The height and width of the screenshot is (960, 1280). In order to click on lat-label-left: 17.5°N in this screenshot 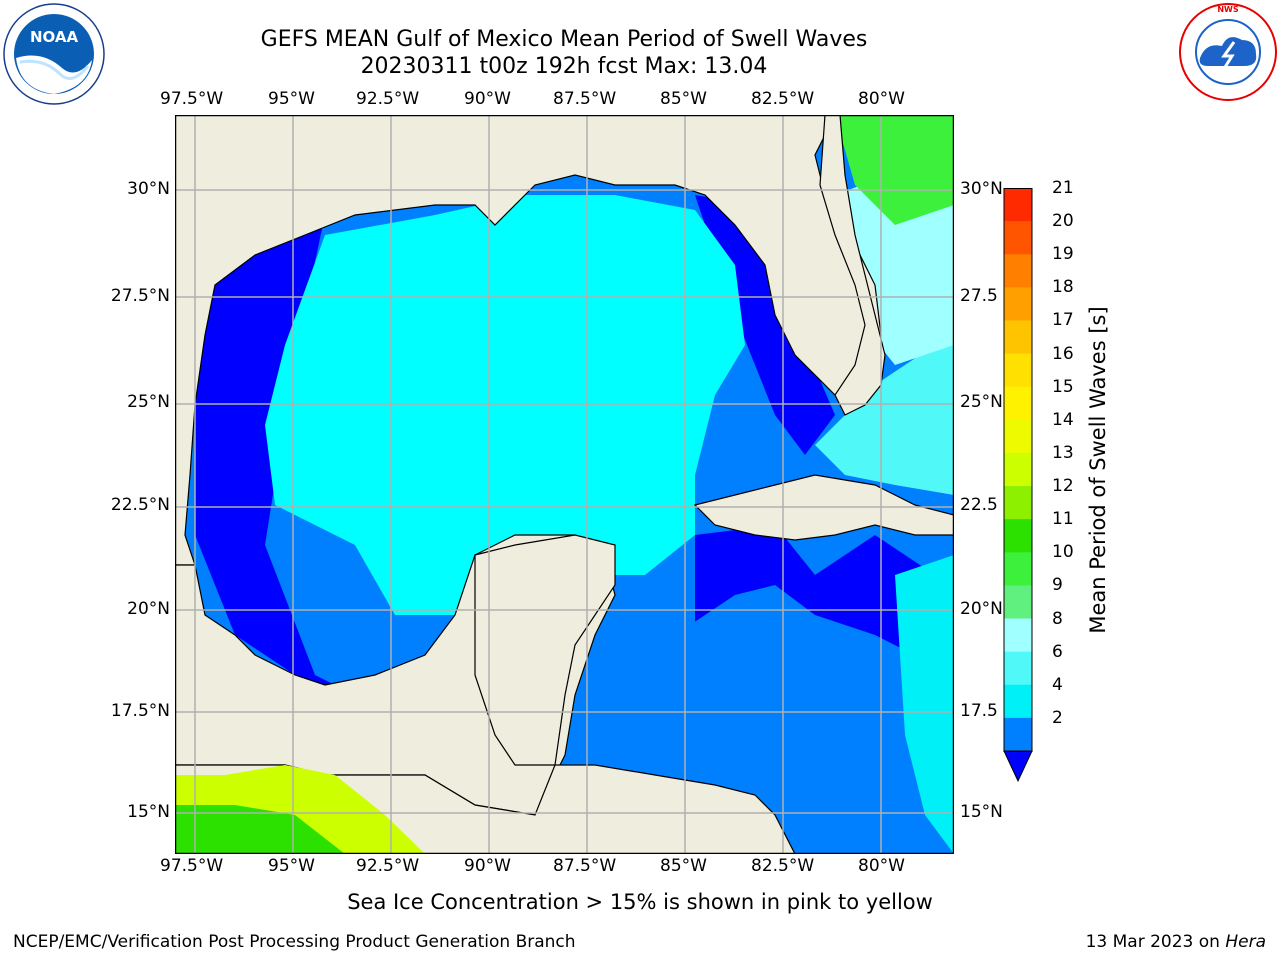, I will do `click(140, 711)`.